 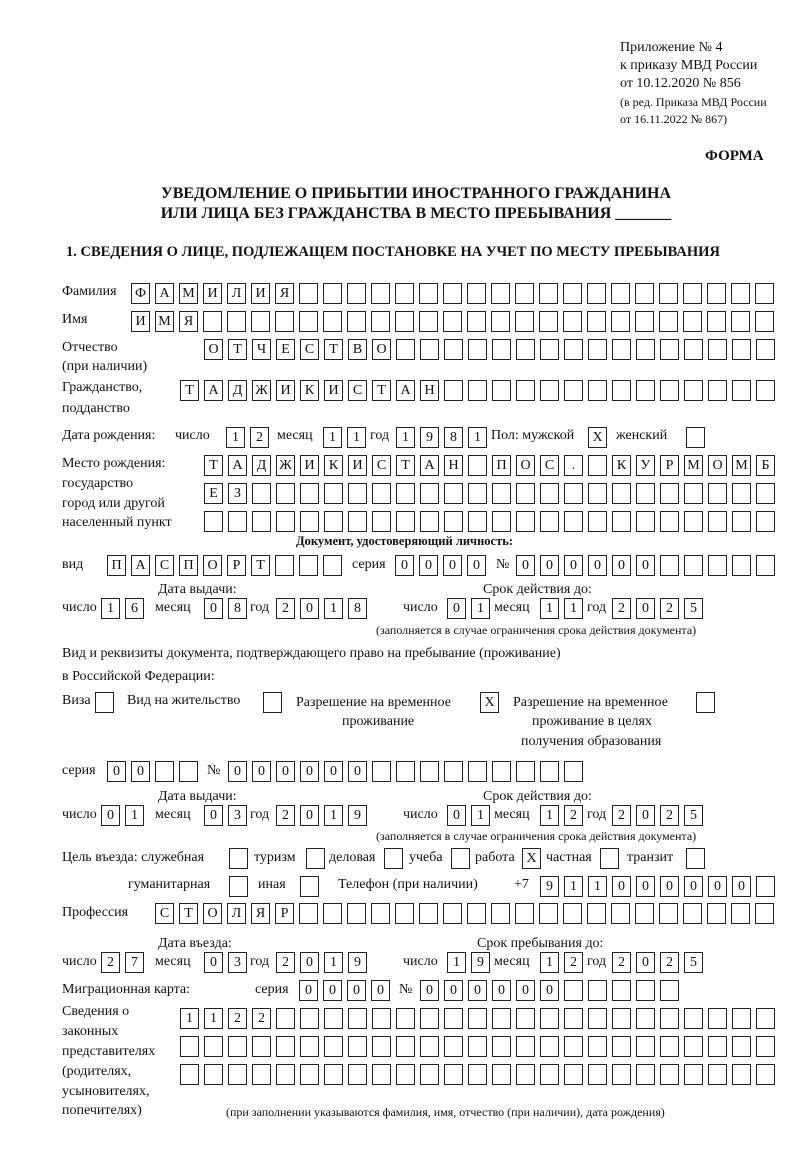 I want to click on char-box: Р, so click(x=284, y=913).